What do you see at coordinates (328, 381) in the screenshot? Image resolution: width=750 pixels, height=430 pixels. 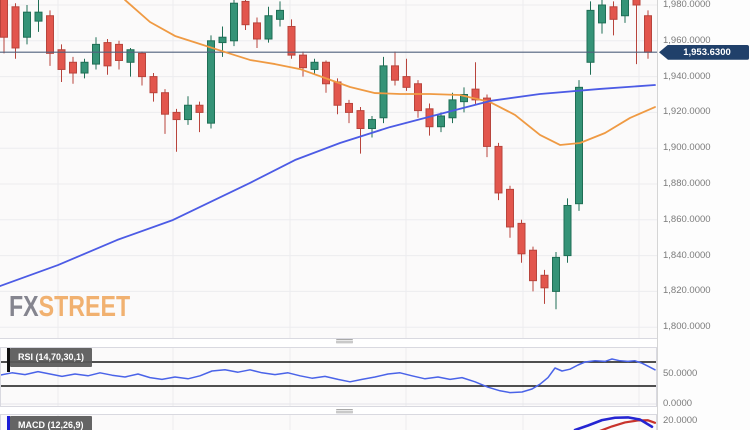 I see `rsi-panel` at bounding box center [328, 381].